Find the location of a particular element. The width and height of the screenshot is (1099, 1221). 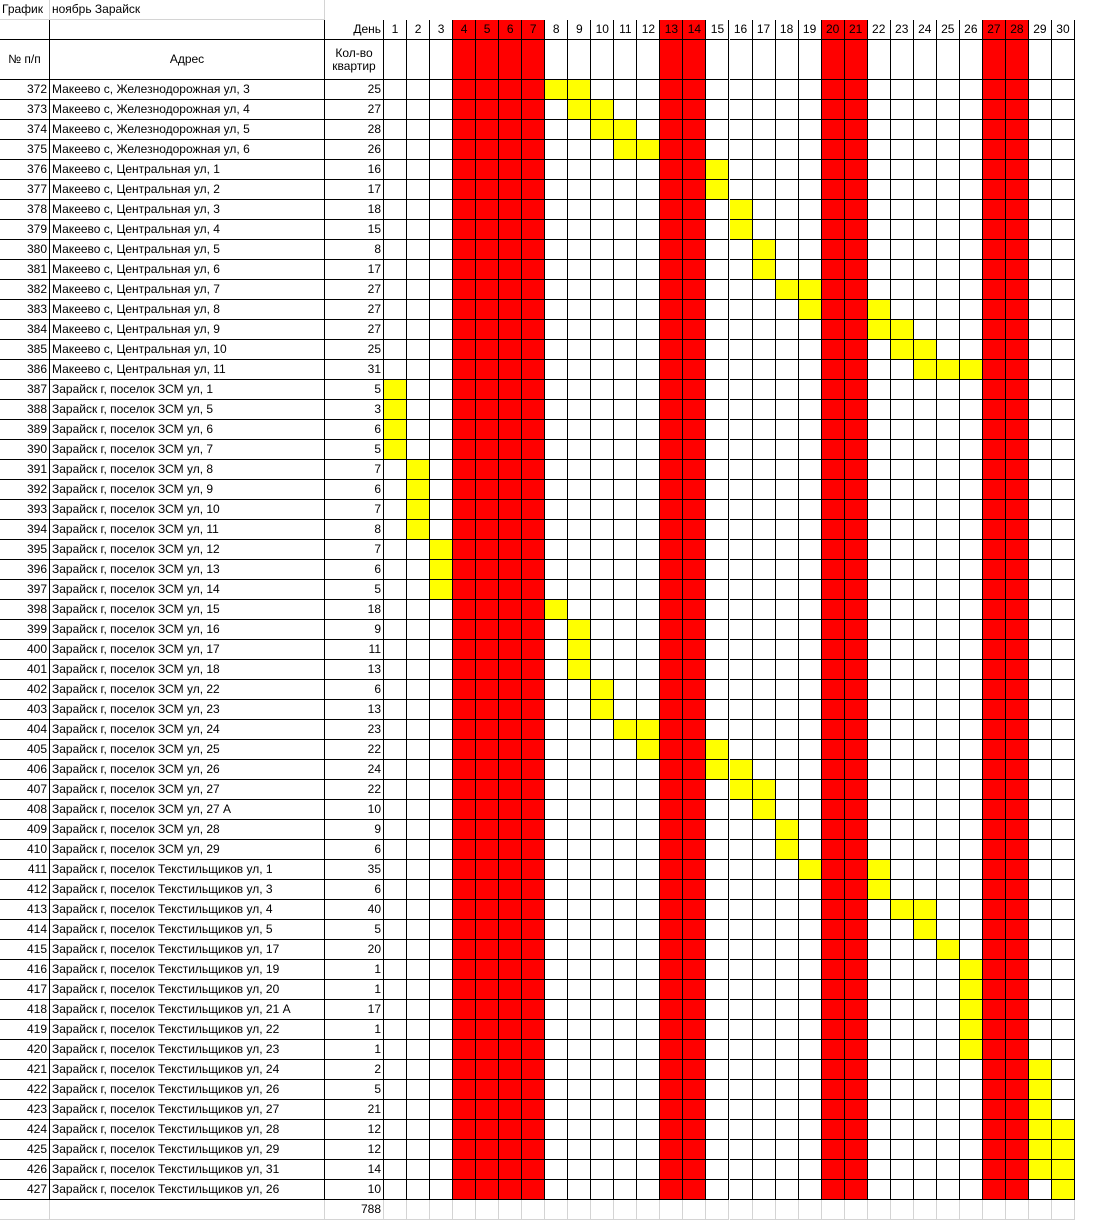

column-header: Кол-во квартир is located at coordinates (354, 60).